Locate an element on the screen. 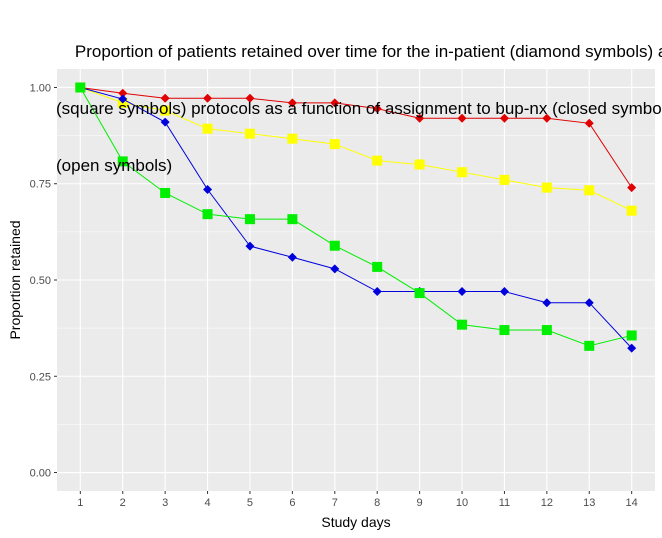 The width and height of the screenshot is (662, 538). x-tick-label: 12 is located at coordinates (547, 503).